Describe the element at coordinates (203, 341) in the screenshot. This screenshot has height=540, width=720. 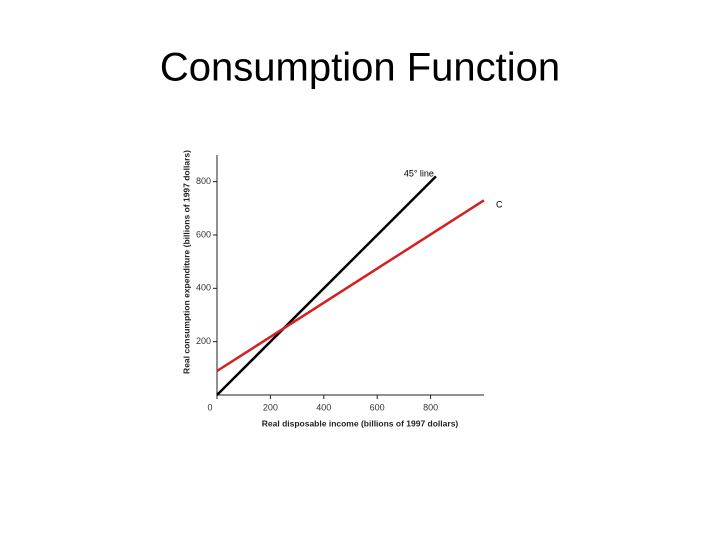
I see `y-tick-label: 200` at that location.